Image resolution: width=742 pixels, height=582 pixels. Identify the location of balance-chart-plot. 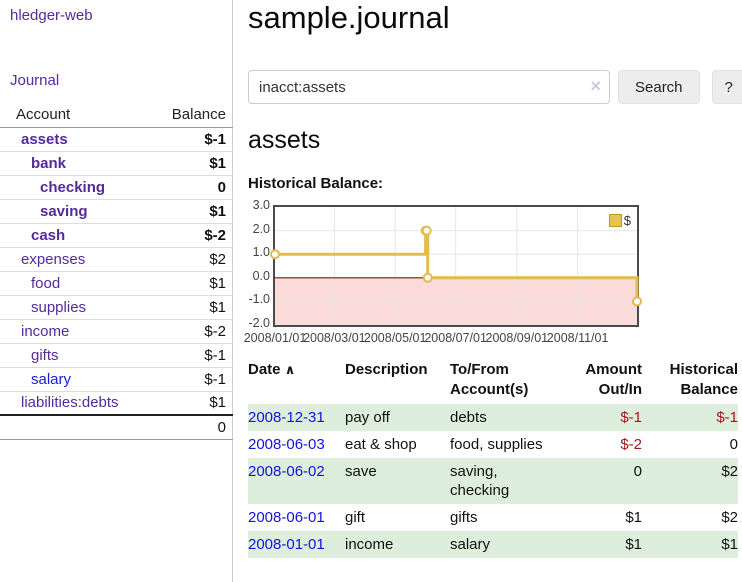
(456, 266).